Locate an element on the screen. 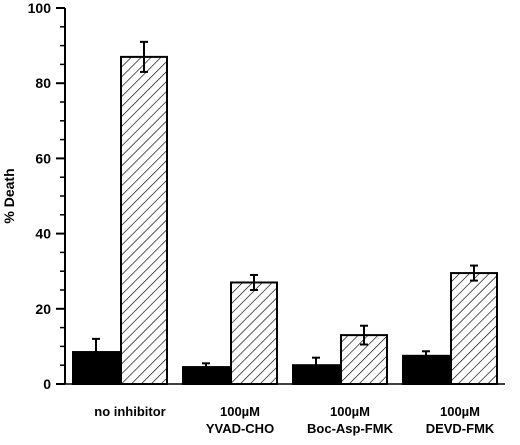 The height and width of the screenshot is (445, 520). y-axis-title: % Death is located at coordinates (9, 195).